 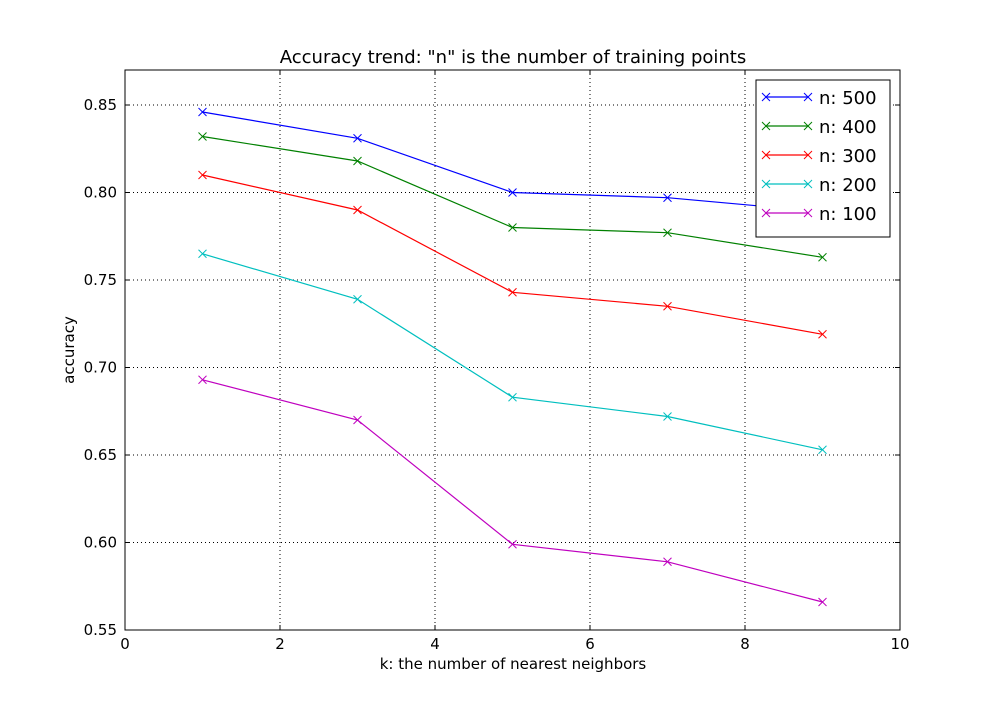 What do you see at coordinates (848, 156) in the screenshot?
I see `legend-label: n: 300` at bounding box center [848, 156].